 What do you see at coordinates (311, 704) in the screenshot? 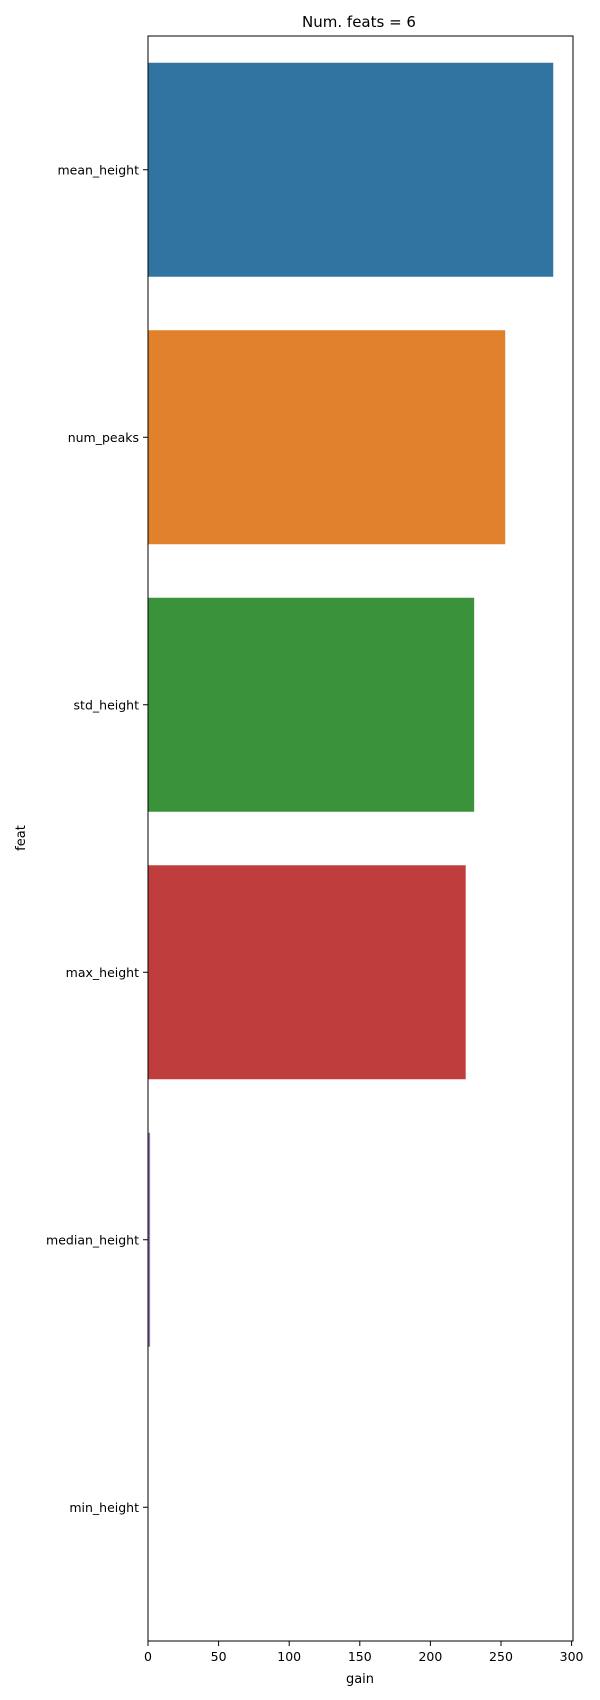
I see `bar-std-height` at bounding box center [311, 704].